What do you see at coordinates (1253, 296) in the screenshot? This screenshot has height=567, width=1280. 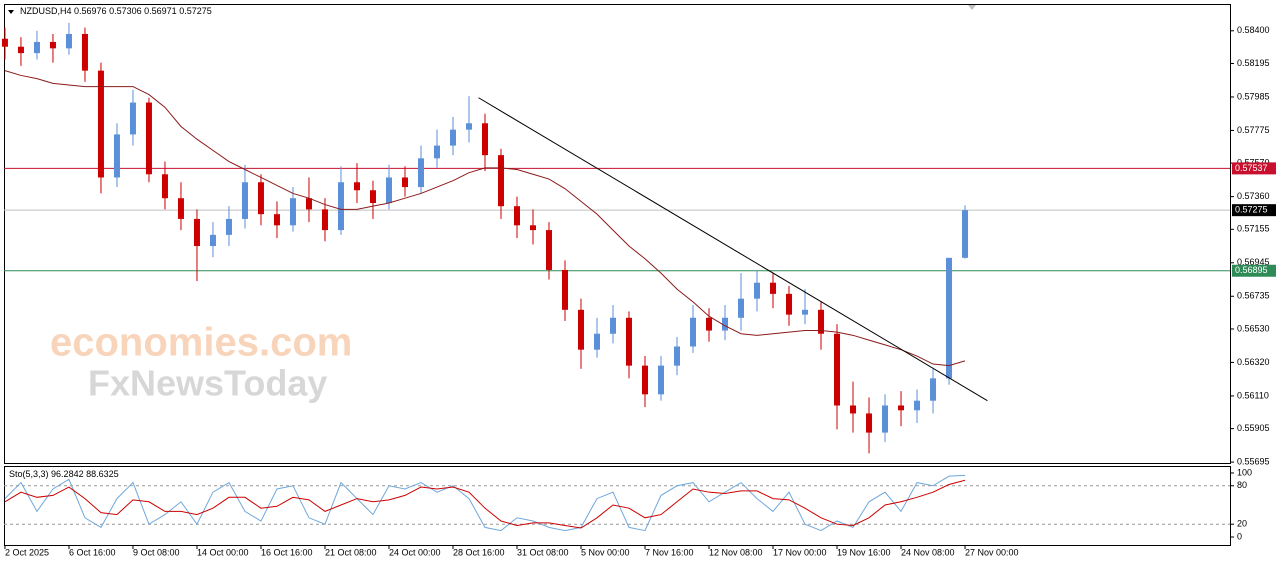 I see `y-tick-label: 0.56735` at bounding box center [1253, 296].